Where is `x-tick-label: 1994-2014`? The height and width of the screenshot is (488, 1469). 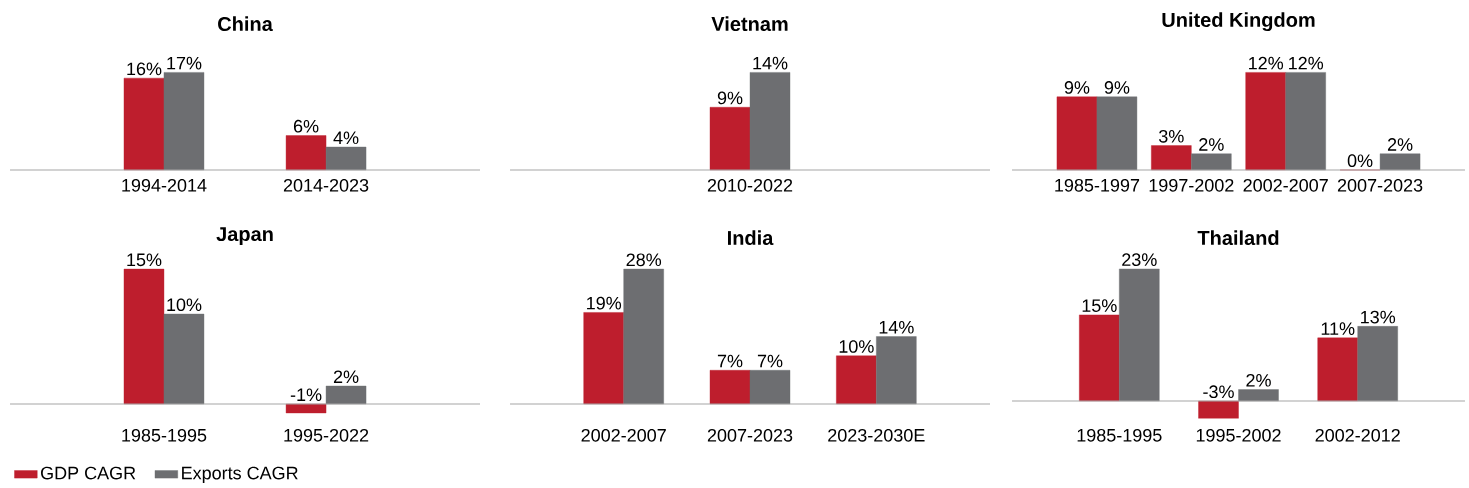 x-tick-label: 1994-2014 is located at coordinates (164, 185).